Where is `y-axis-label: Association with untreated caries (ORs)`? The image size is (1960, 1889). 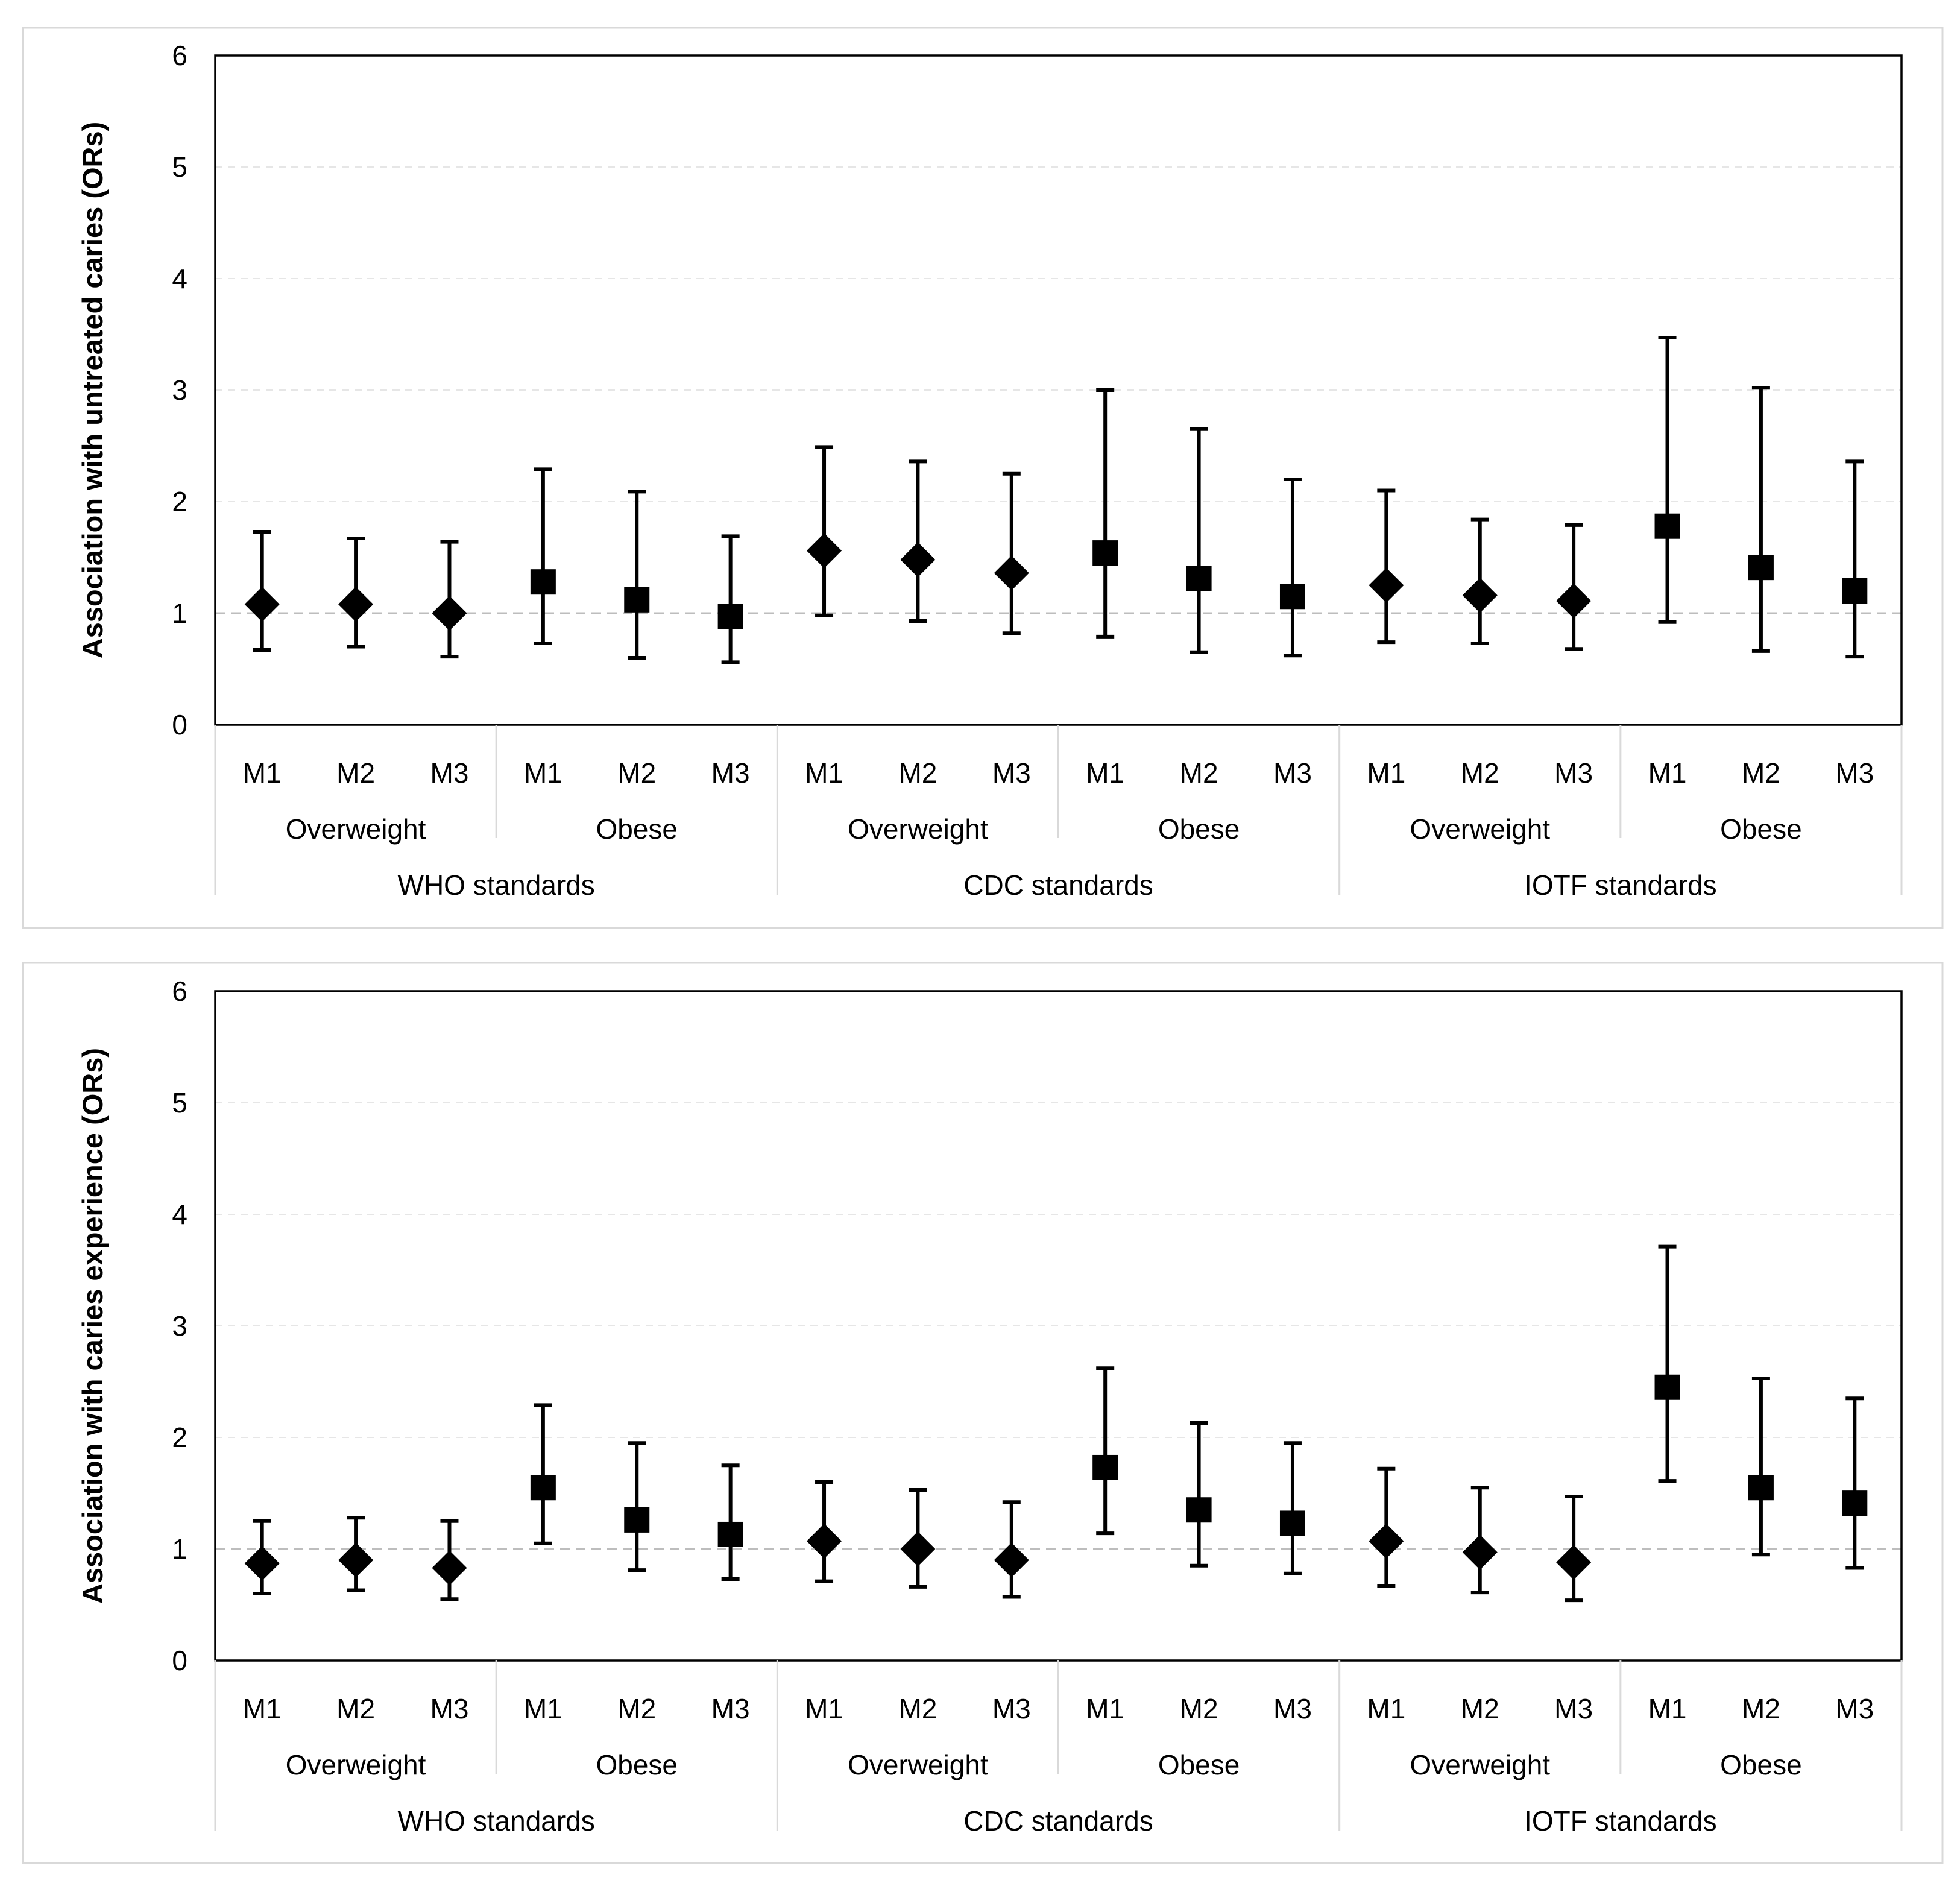 y-axis-label: Association with untreated caries (ORs) is located at coordinates (93, 390).